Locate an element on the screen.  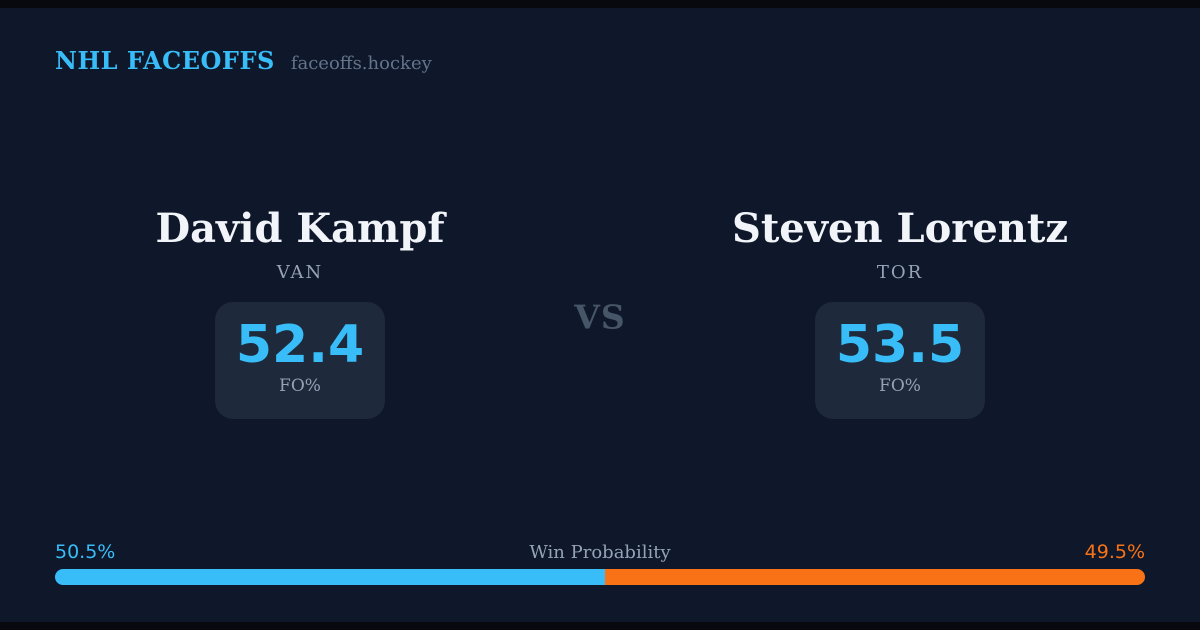
win-bar-segment-left is located at coordinates (330, 577).